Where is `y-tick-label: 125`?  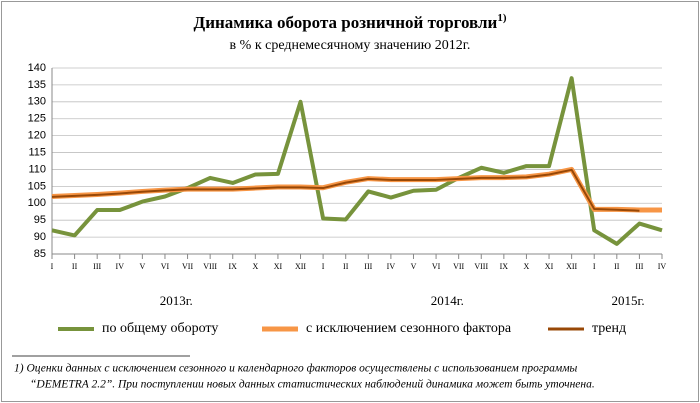 y-tick-label: 125 is located at coordinates (37, 119).